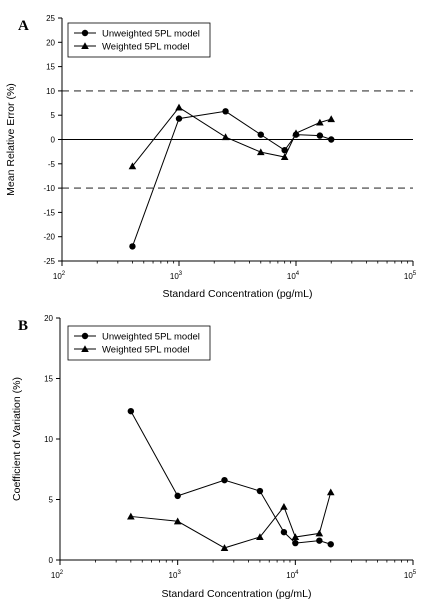  What do you see at coordinates (49, 237) in the screenshot?
I see `y-tick-label: -20` at bounding box center [49, 237].